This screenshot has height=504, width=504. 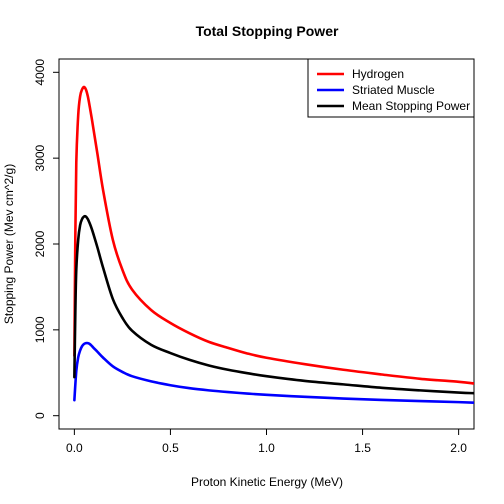 I want to click on legend-label: Hydrogen, so click(x=378, y=74).